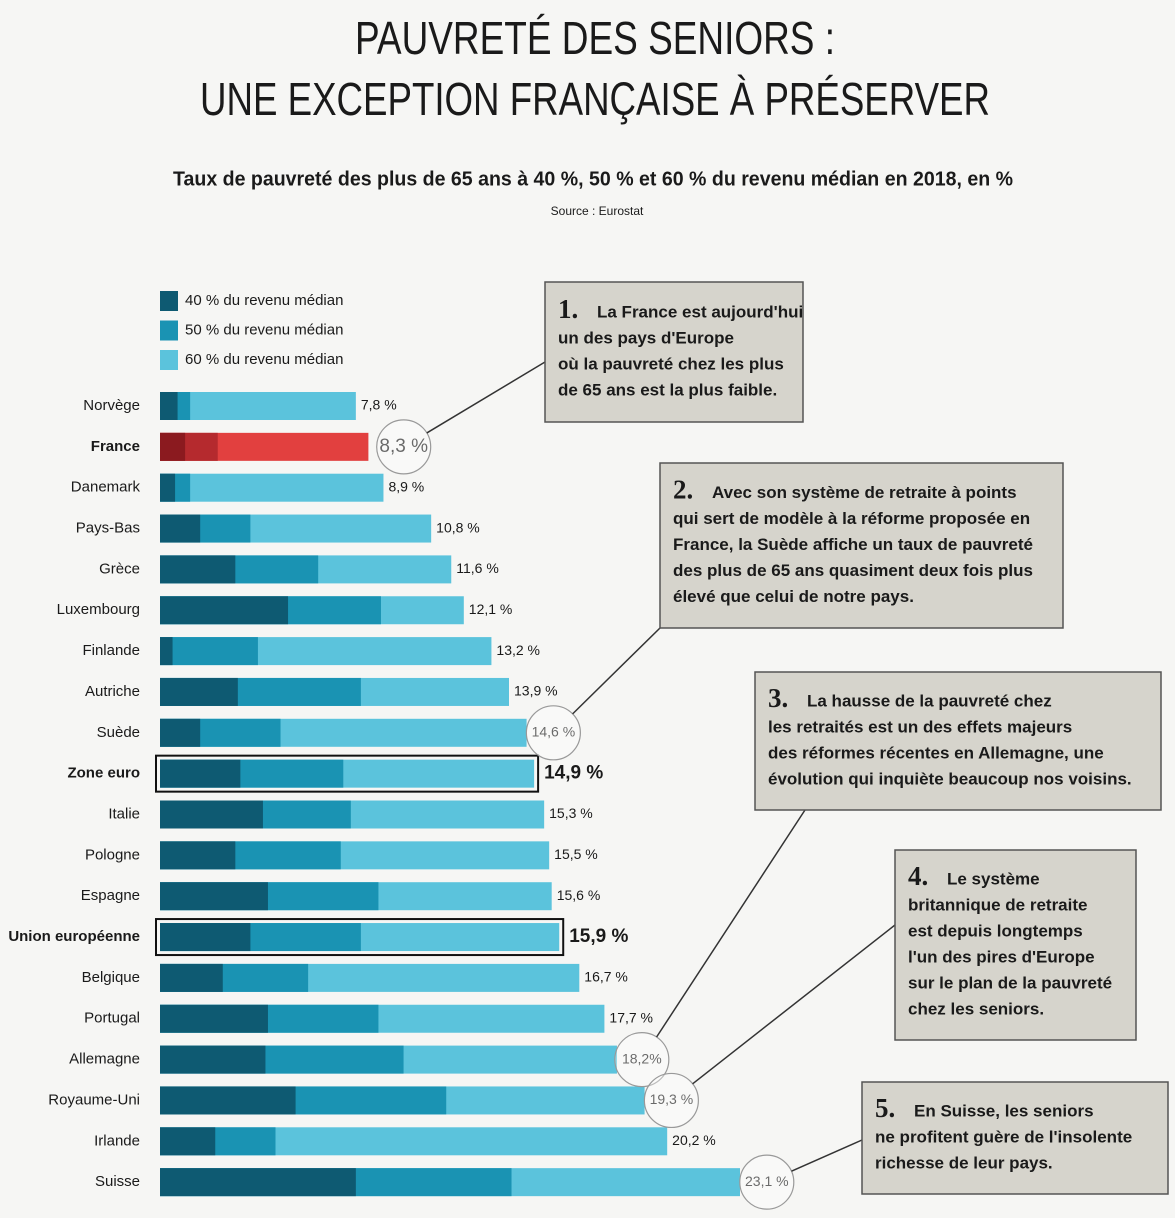  What do you see at coordinates (576, 854) in the screenshot?
I see `value-label: 15,5 %` at bounding box center [576, 854].